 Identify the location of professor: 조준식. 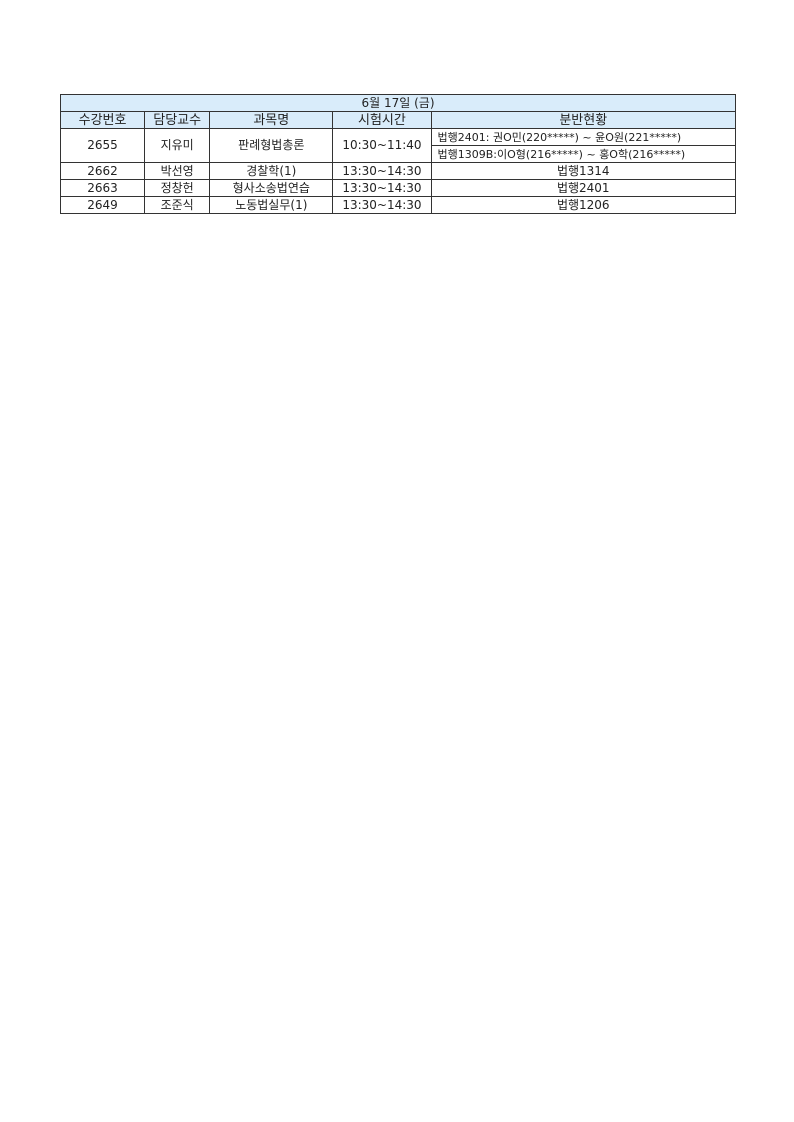
(177, 205).